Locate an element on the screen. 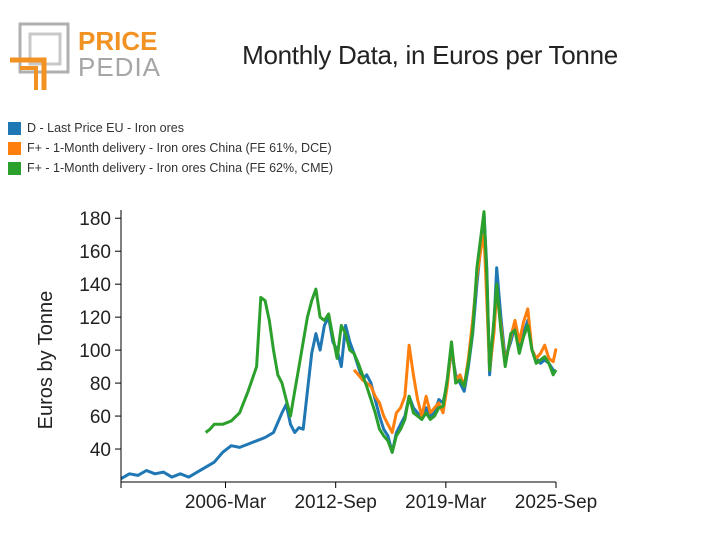 The width and height of the screenshot is (712, 555). x-tick-label: 2006-Mar is located at coordinates (226, 502).